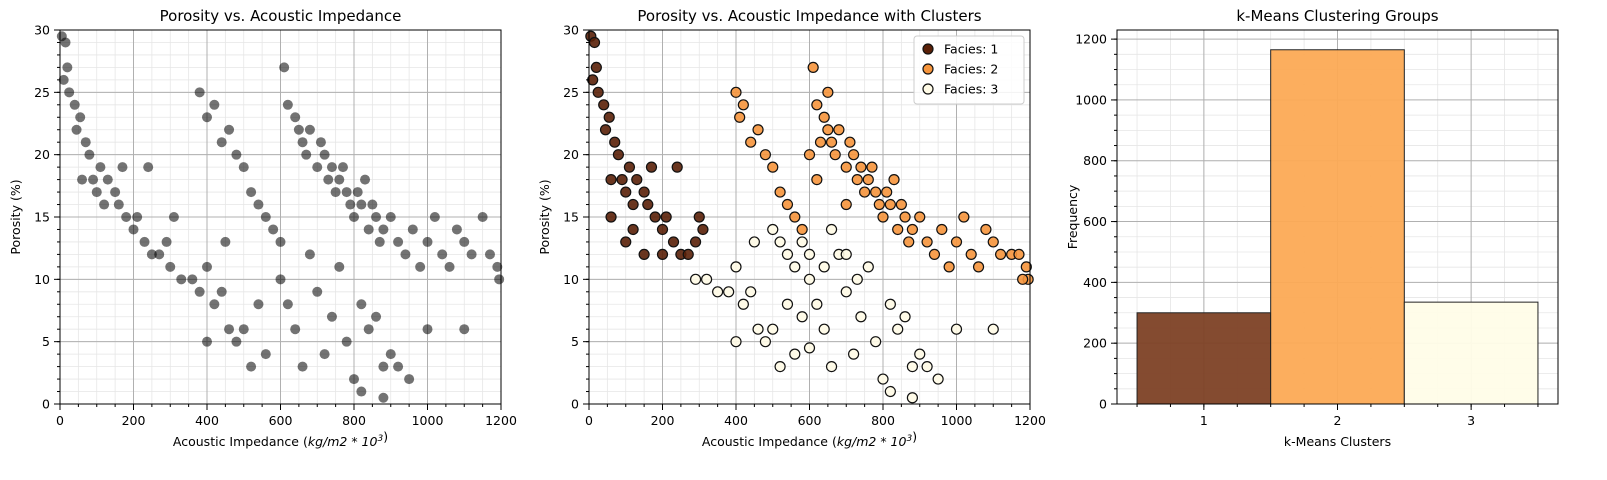  I want to click on legend-label: Facies: 3, so click(971, 89).